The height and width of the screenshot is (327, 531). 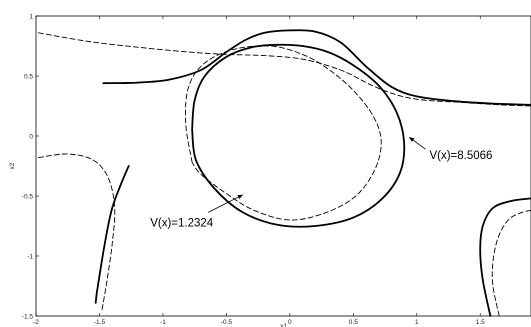 What do you see at coordinates (30, 256) in the screenshot?
I see `y-tick-label: -1` at bounding box center [30, 256].